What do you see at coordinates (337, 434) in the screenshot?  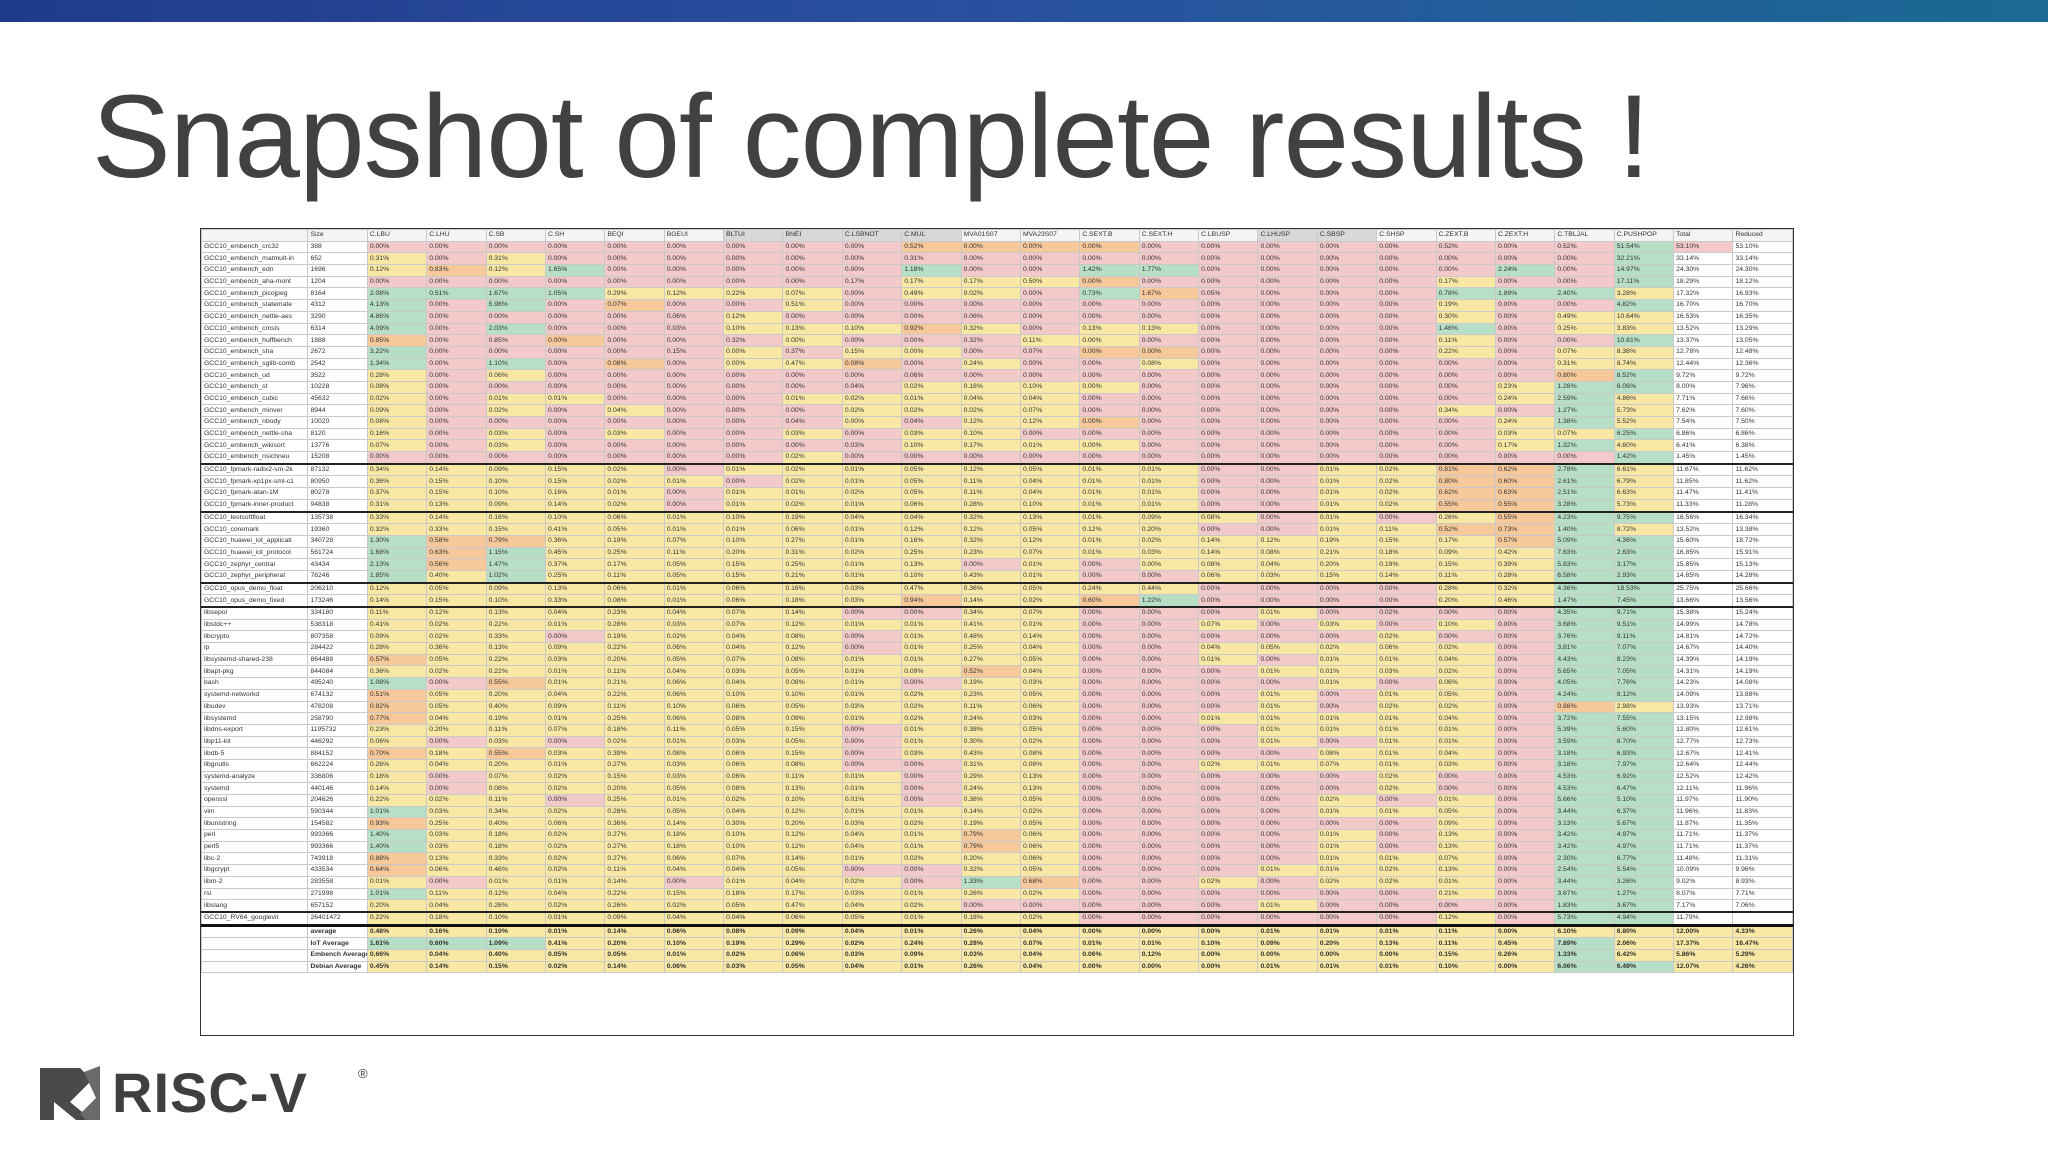 I see `row-size: 8120` at bounding box center [337, 434].